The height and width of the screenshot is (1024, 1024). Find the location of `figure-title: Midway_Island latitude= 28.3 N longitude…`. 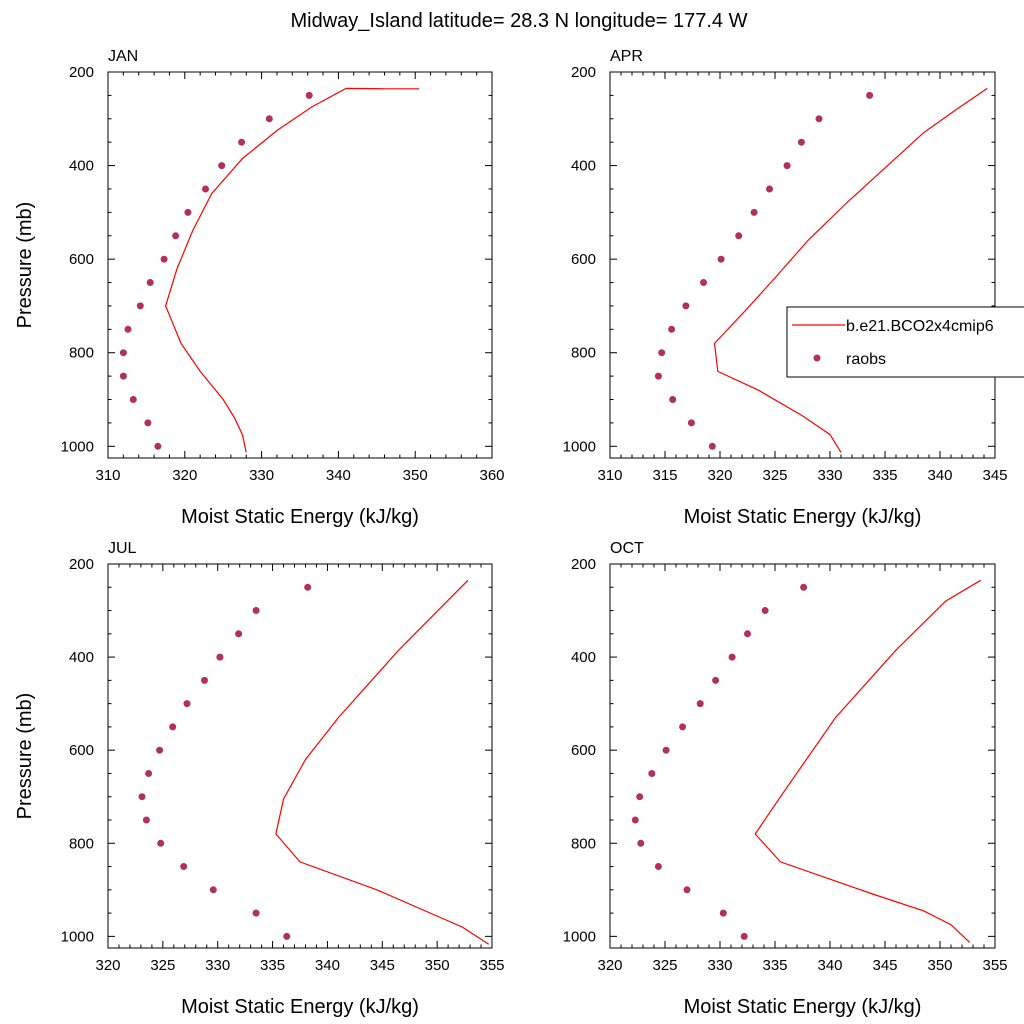

figure-title: Midway_Island latitude= 28.3 N longitude… is located at coordinates (519, 21).